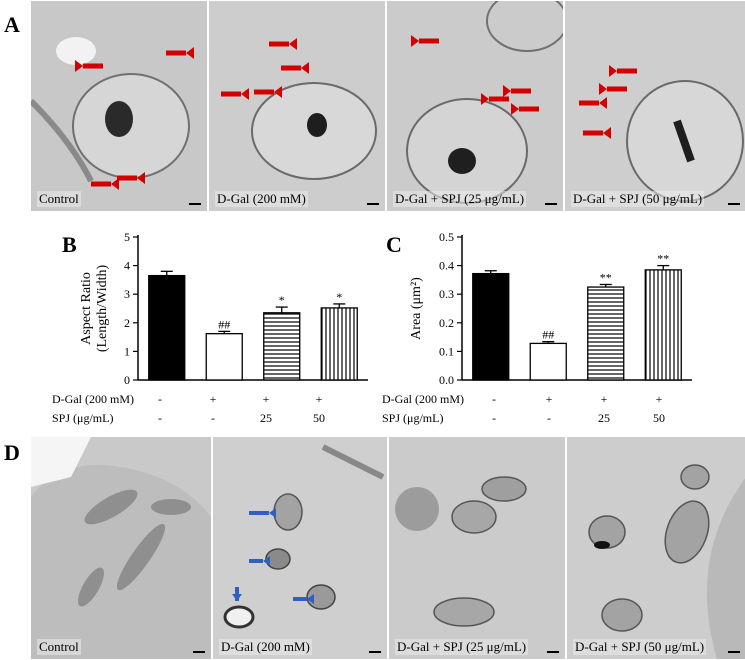  I want to click on y-tick-label: 3, so click(127, 294).